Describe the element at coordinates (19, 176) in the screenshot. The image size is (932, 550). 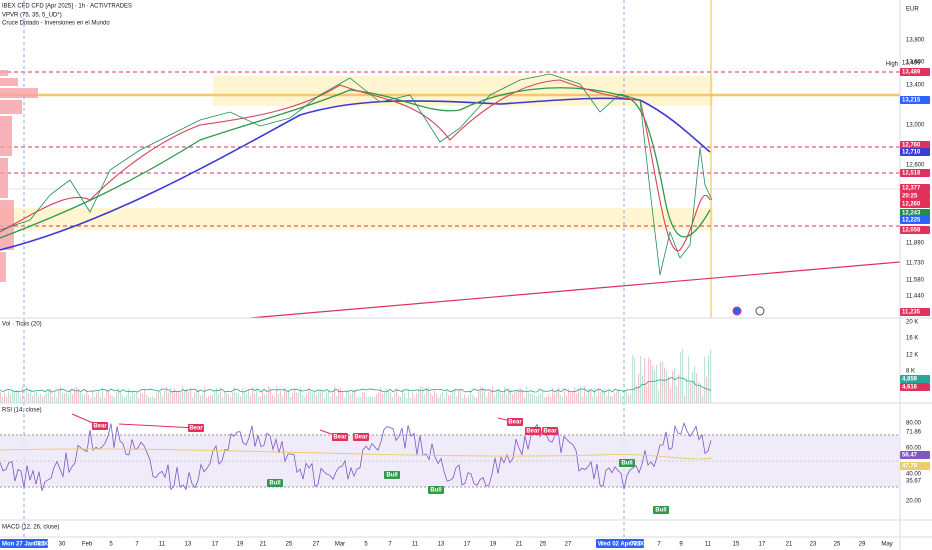
I see `volume-profile` at that location.